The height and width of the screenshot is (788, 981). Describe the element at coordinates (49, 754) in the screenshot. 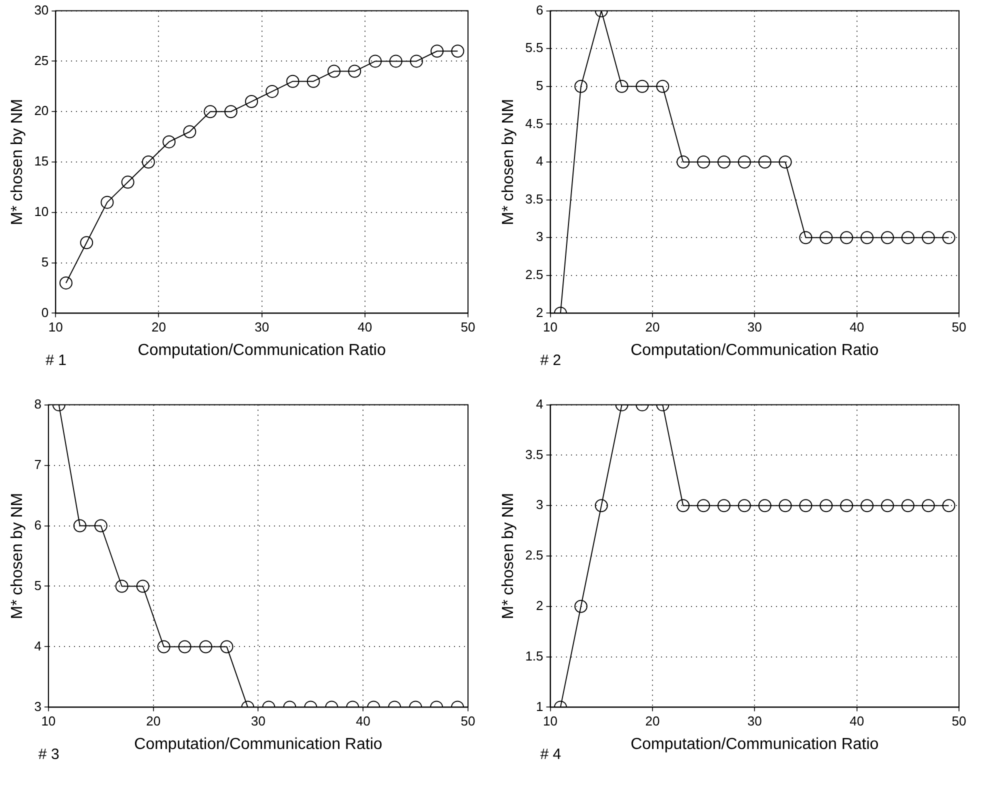

I see `text: # 3` at that location.